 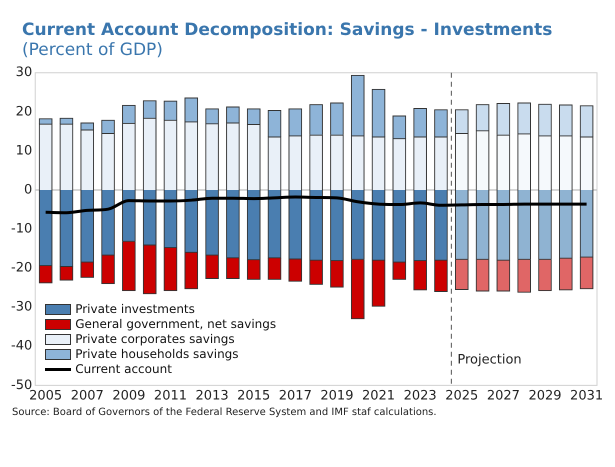 I want to click on x-tick-label: 2025, so click(x=461, y=396).